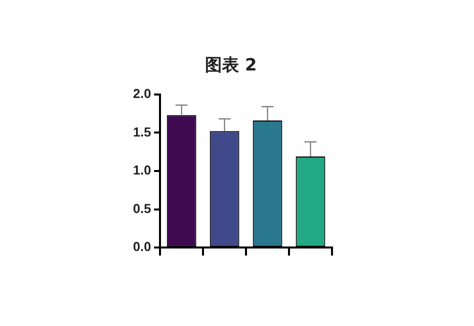  I want to click on y-tick-label: 2.0, so click(142, 93).